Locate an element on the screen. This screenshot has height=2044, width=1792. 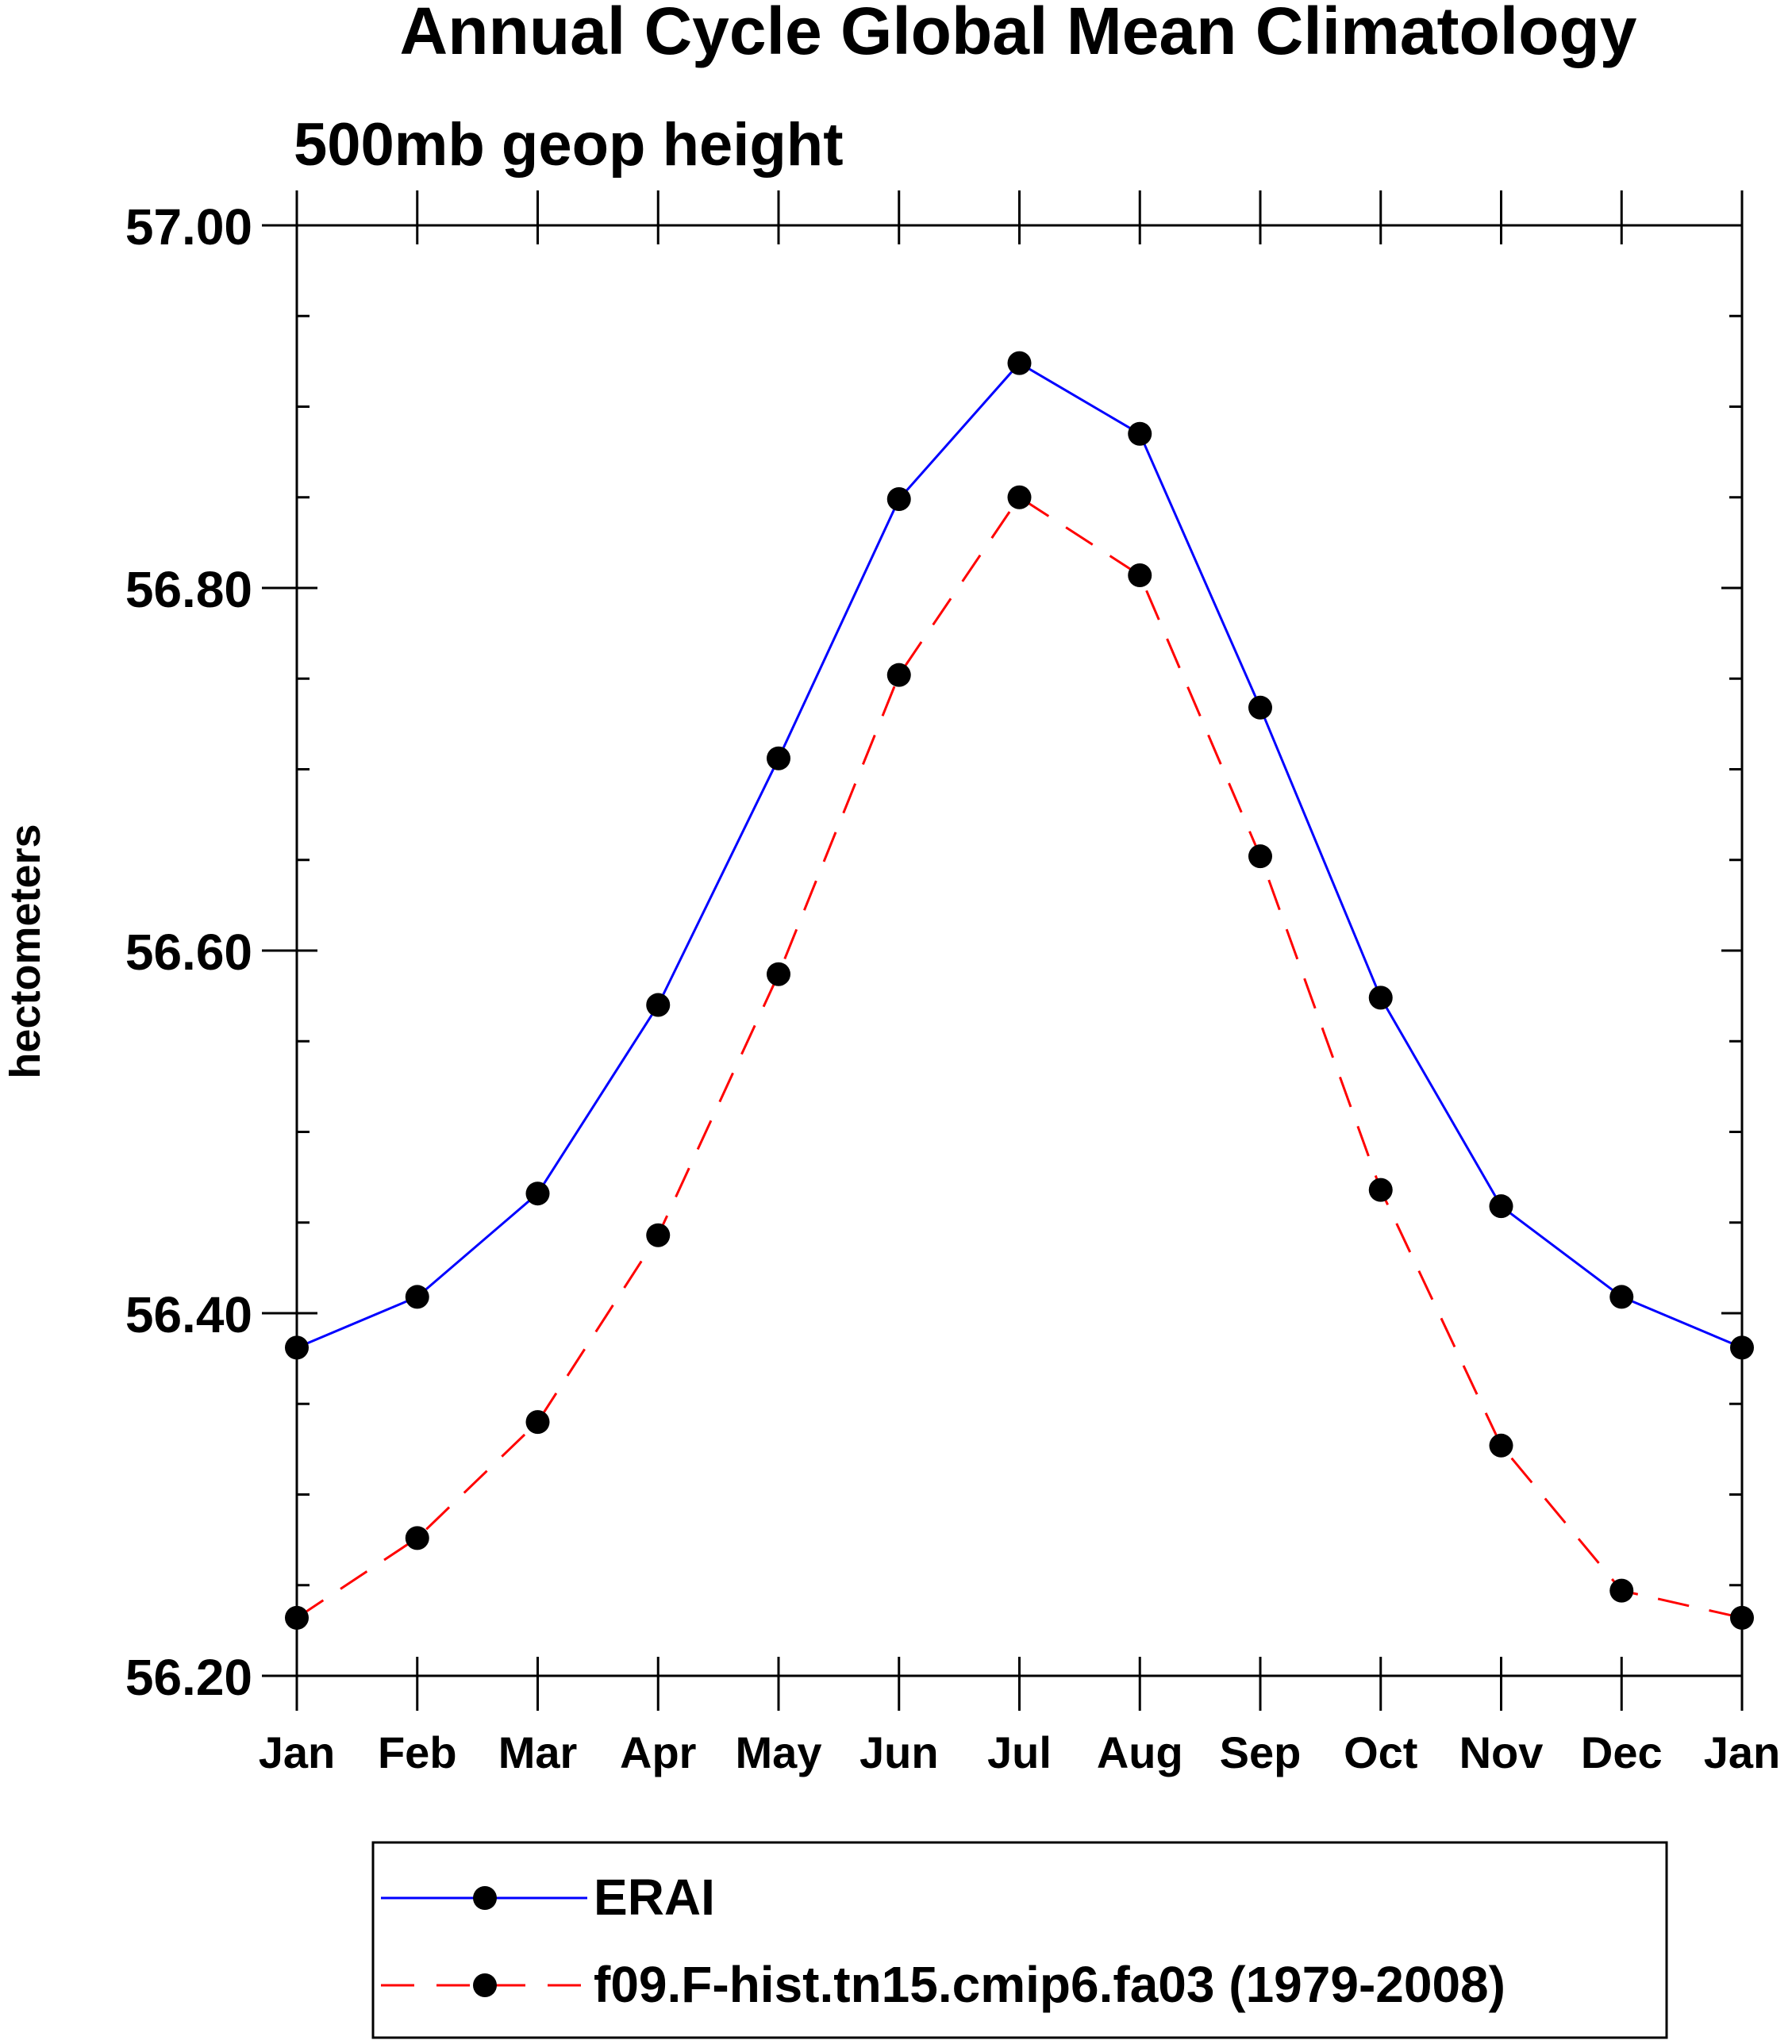
chart-title: Annual Cycle Global Mean Climatology is located at coordinates (1018, 34).